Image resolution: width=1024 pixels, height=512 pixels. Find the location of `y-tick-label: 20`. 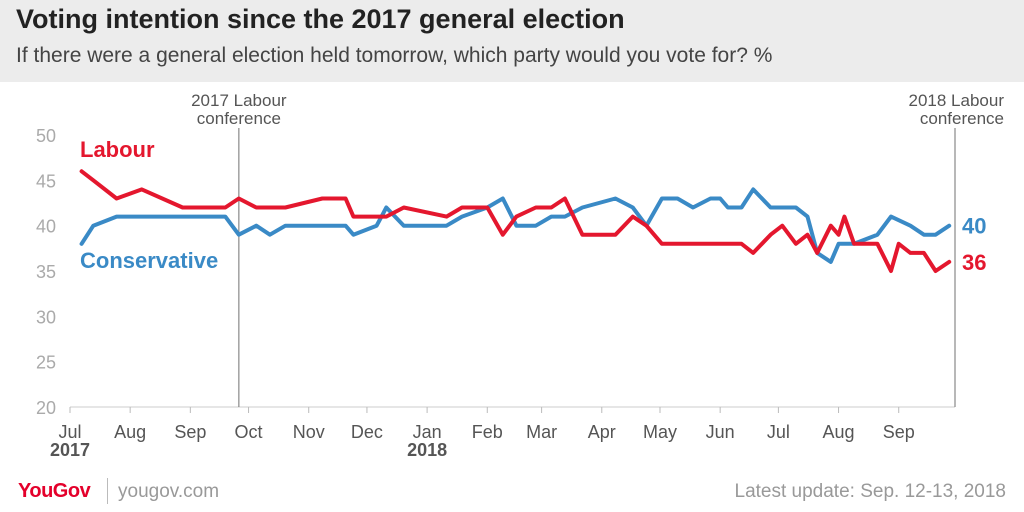

y-tick-label: 20 is located at coordinates (46, 408).